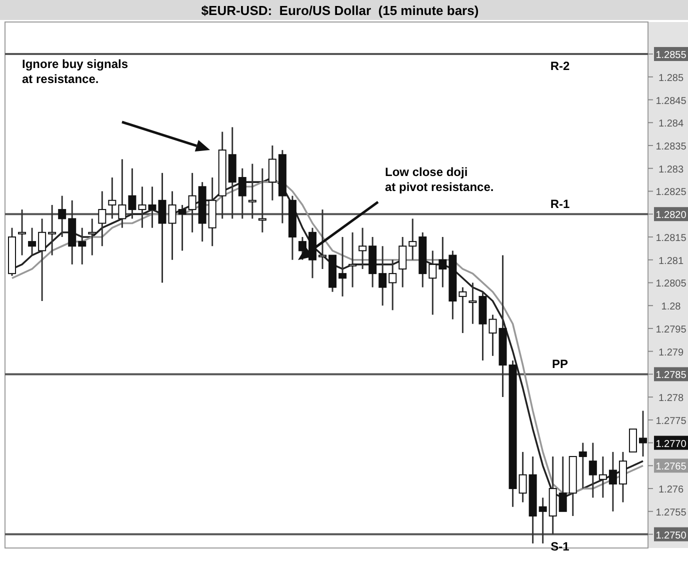 The height and width of the screenshot is (570, 688). I want to click on y-tick-label: 1.2835, so click(671, 146).